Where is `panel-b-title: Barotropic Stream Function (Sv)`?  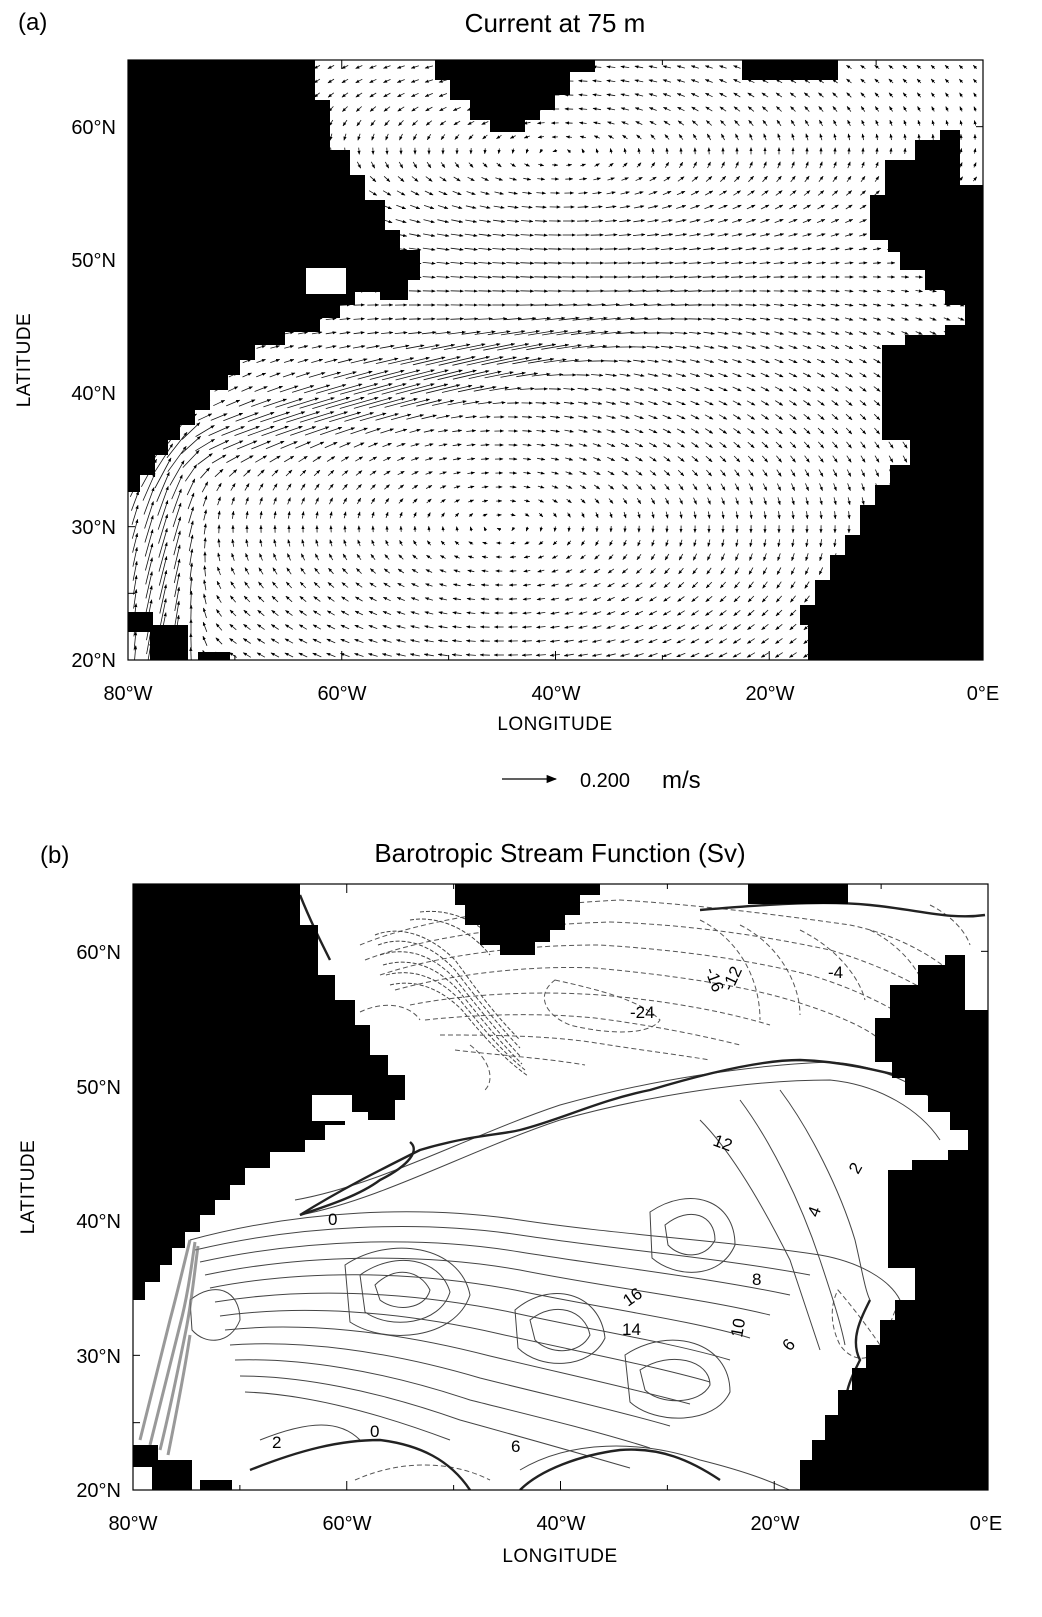
panel-b-title: Barotropic Stream Function (Sv) is located at coordinates (559, 853).